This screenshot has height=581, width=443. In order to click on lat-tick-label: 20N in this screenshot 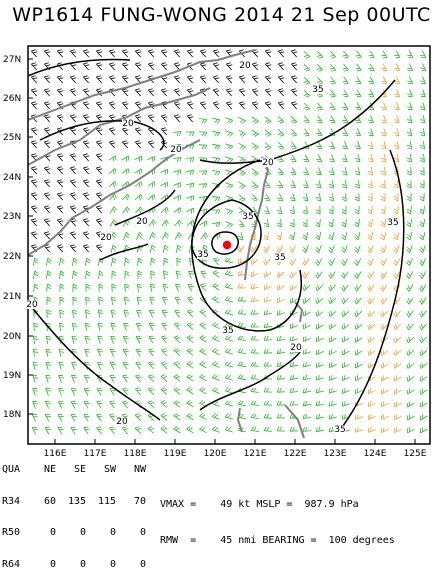, I will do `click(12, 337)`.